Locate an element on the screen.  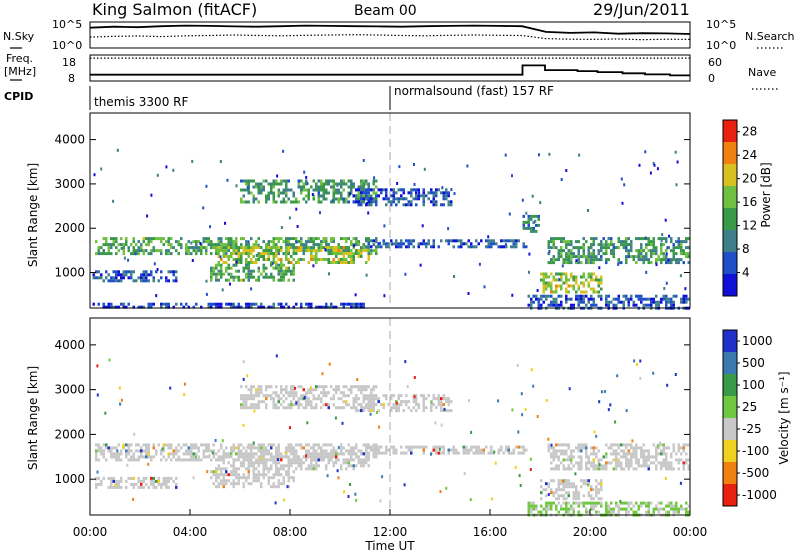
colorbar-frame is located at coordinates (730, 208).